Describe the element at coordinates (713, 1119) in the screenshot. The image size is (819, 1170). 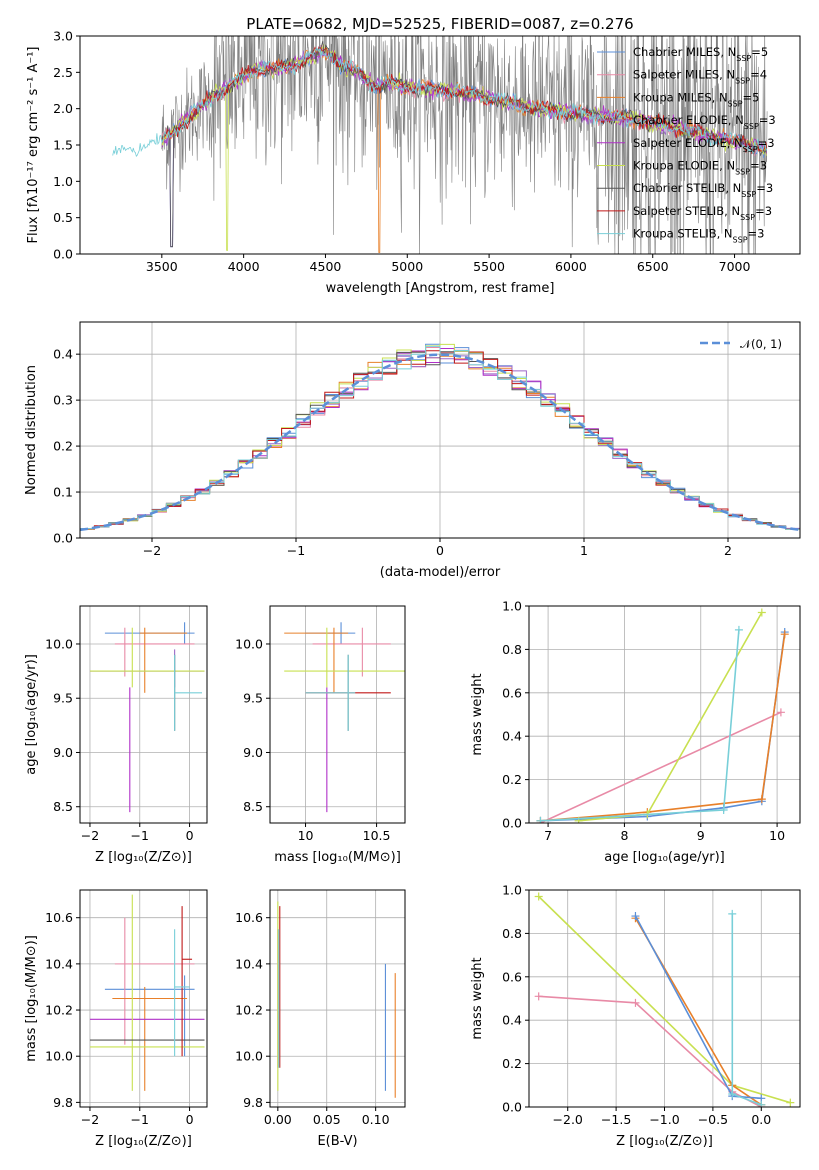
I see `x-tick-label: −0.5` at that location.